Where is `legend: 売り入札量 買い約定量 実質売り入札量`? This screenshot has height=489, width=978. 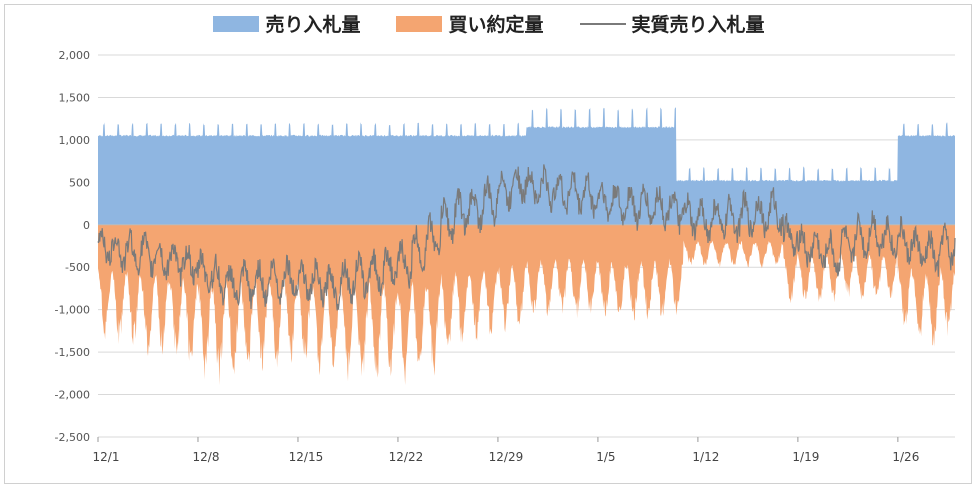
legend: 売り入札量 買い約定量 実質売り入札量 is located at coordinates (489, 23).